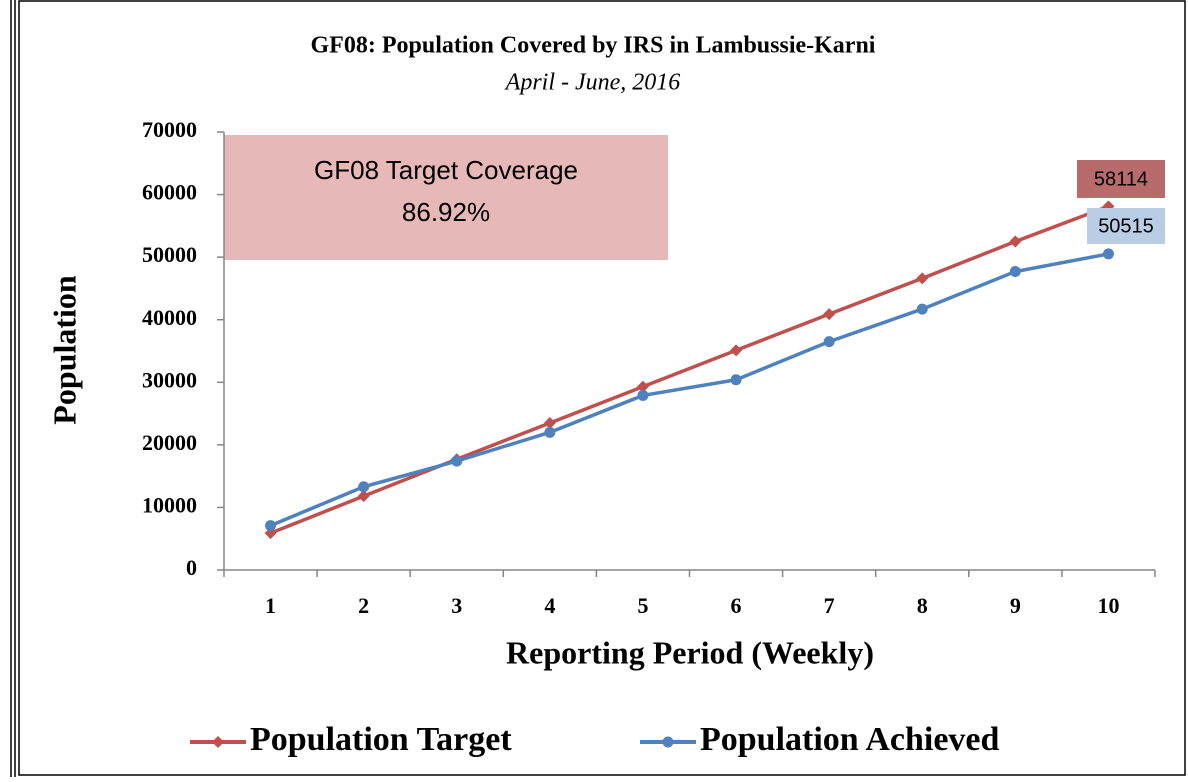  What do you see at coordinates (829, 605) in the screenshot?
I see `x-tick-label: 7` at bounding box center [829, 605].